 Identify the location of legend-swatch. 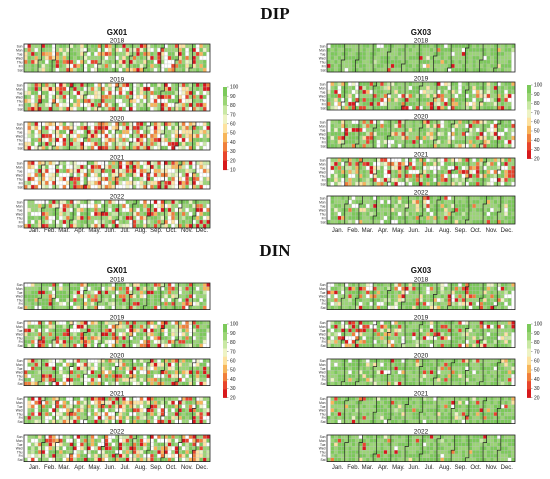
(225, 101).